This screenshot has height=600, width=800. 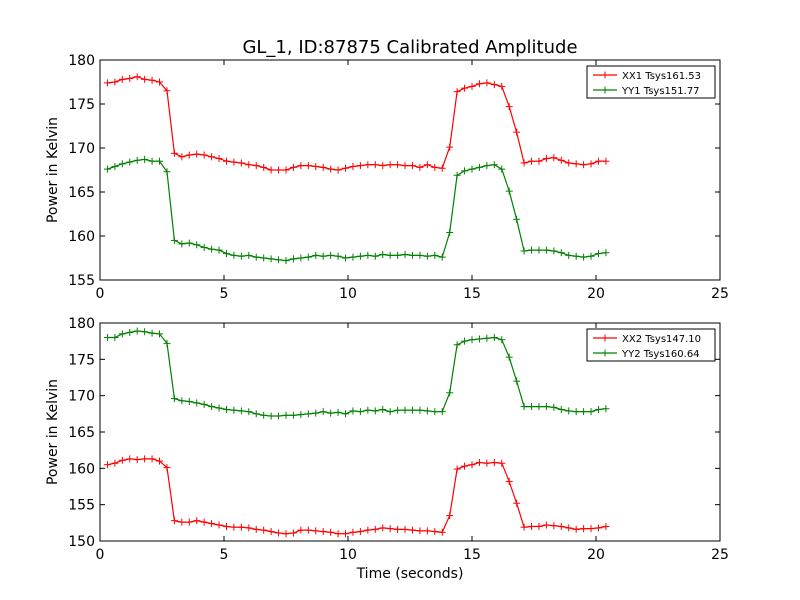 What do you see at coordinates (661, 339) in the screenshot?
I see `legend-label: XX2 Tsys147.10` at bounding box center [661, 339].